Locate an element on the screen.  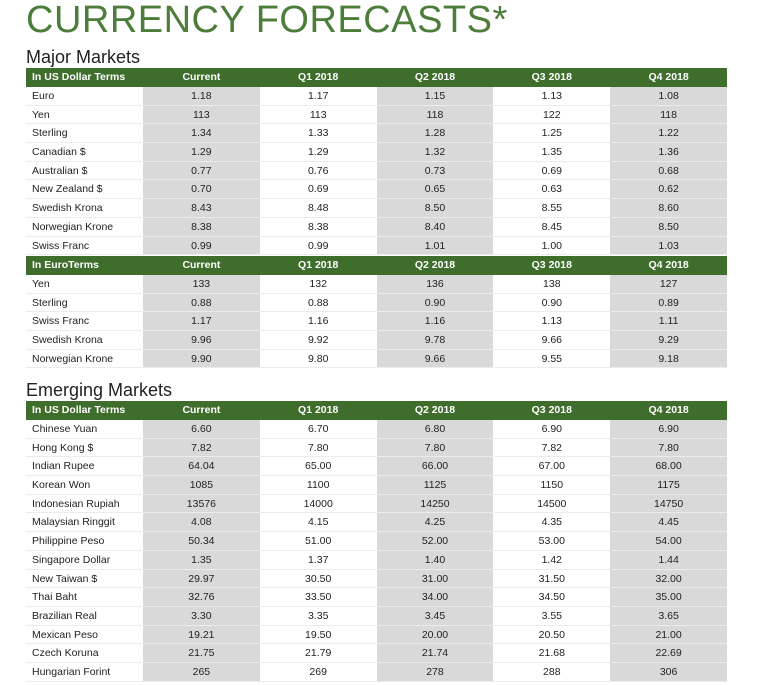
value-cell: 1085 is located at coordinates (201, 485).